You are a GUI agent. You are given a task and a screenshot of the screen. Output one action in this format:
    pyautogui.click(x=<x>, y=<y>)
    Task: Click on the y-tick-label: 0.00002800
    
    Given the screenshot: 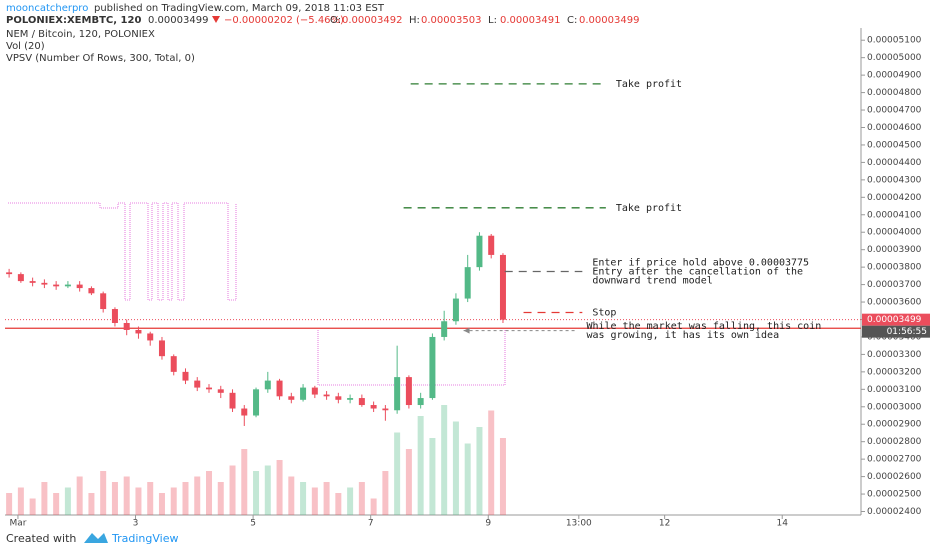 What is the action you would take?
    pyautogui.click(x=894, y=442)
    